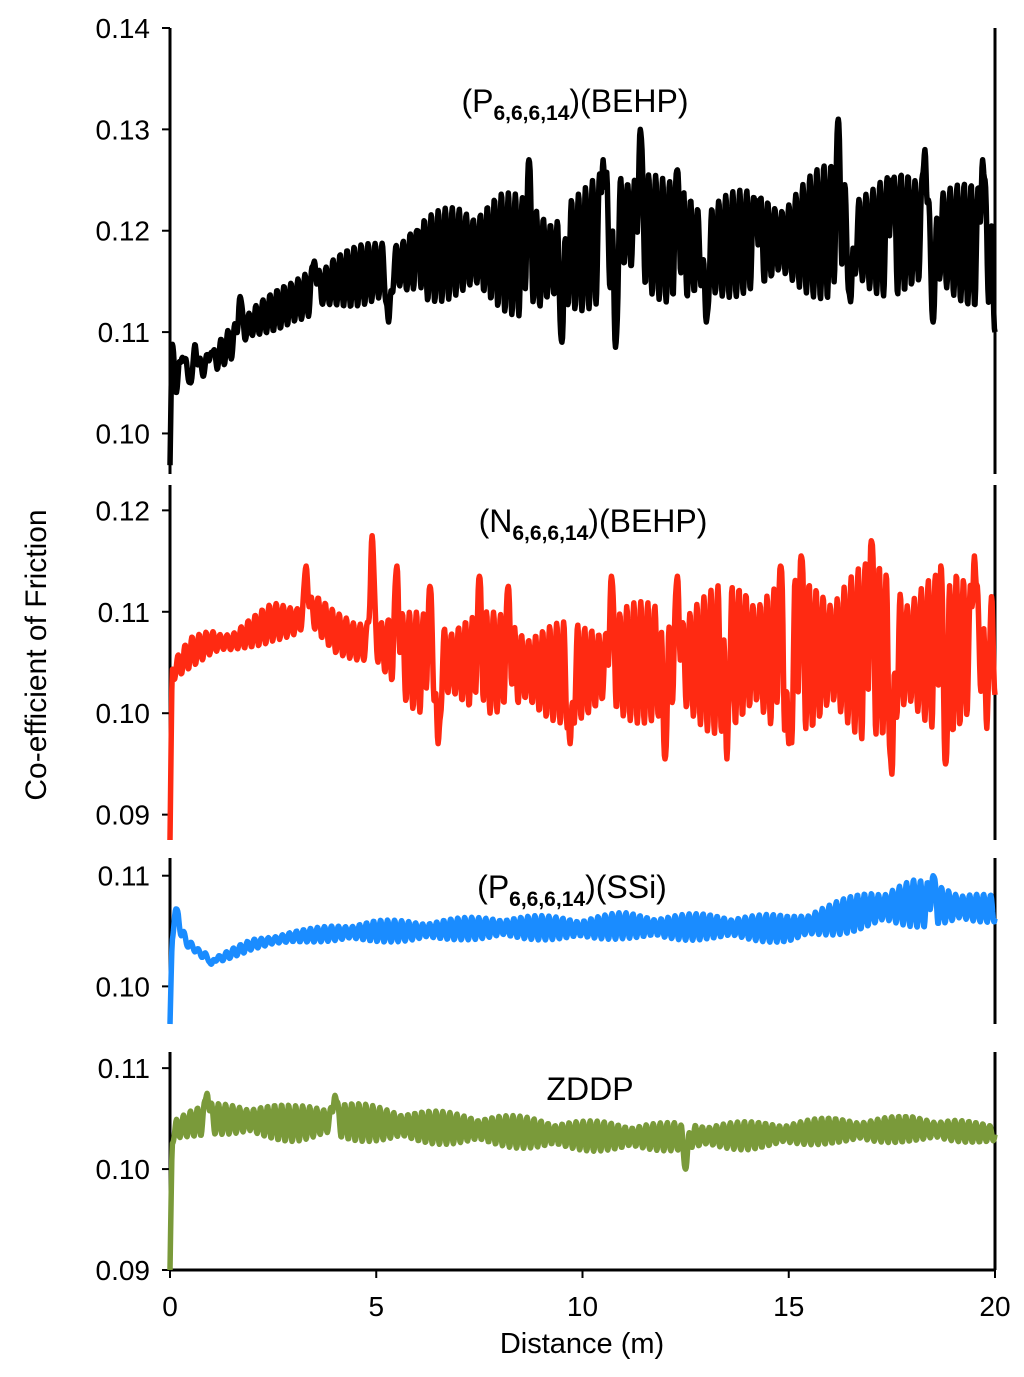 This screenshot has width=1024, height=1377. Describe the element at coordinates (788, 1306) in the screenshot. I see `x-tick-label: 15` at that location.